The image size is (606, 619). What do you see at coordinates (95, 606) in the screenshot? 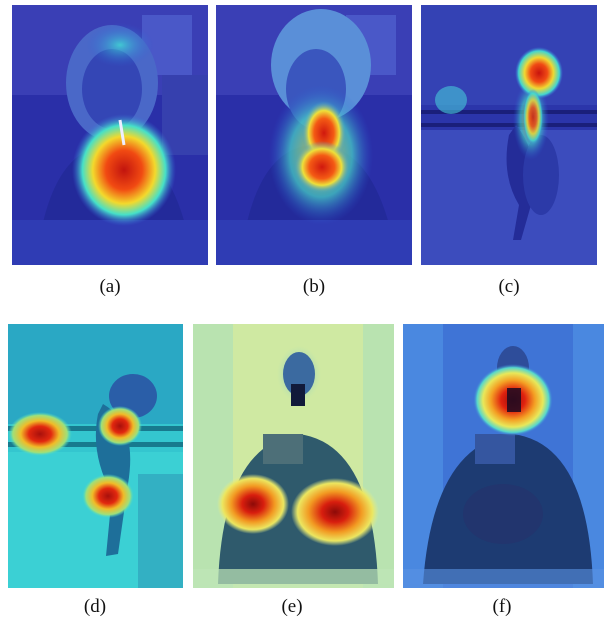
I see `caption-d: (d)` at bounding box center [95, 606].